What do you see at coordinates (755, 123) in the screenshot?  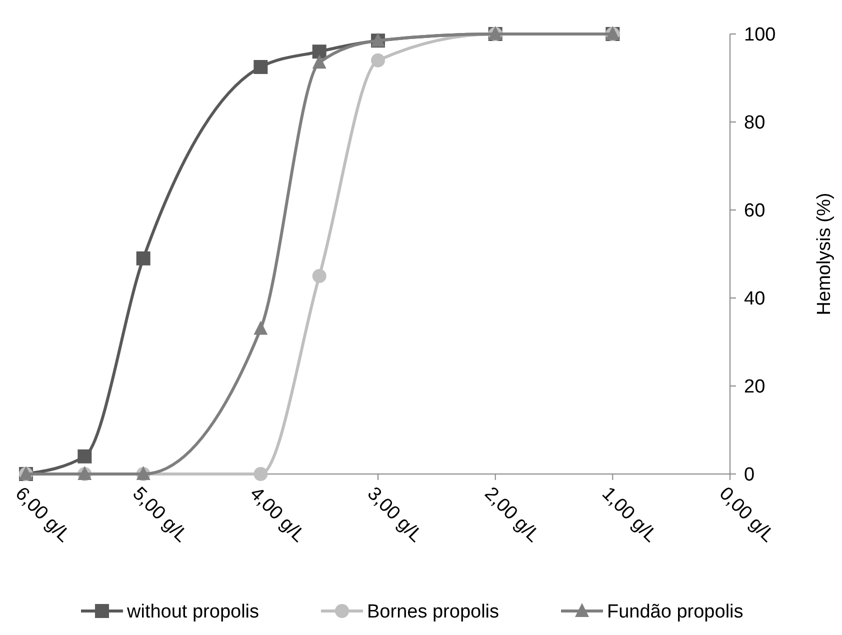 I see `y-tick-label: 80` at bounding box center [755, 123].